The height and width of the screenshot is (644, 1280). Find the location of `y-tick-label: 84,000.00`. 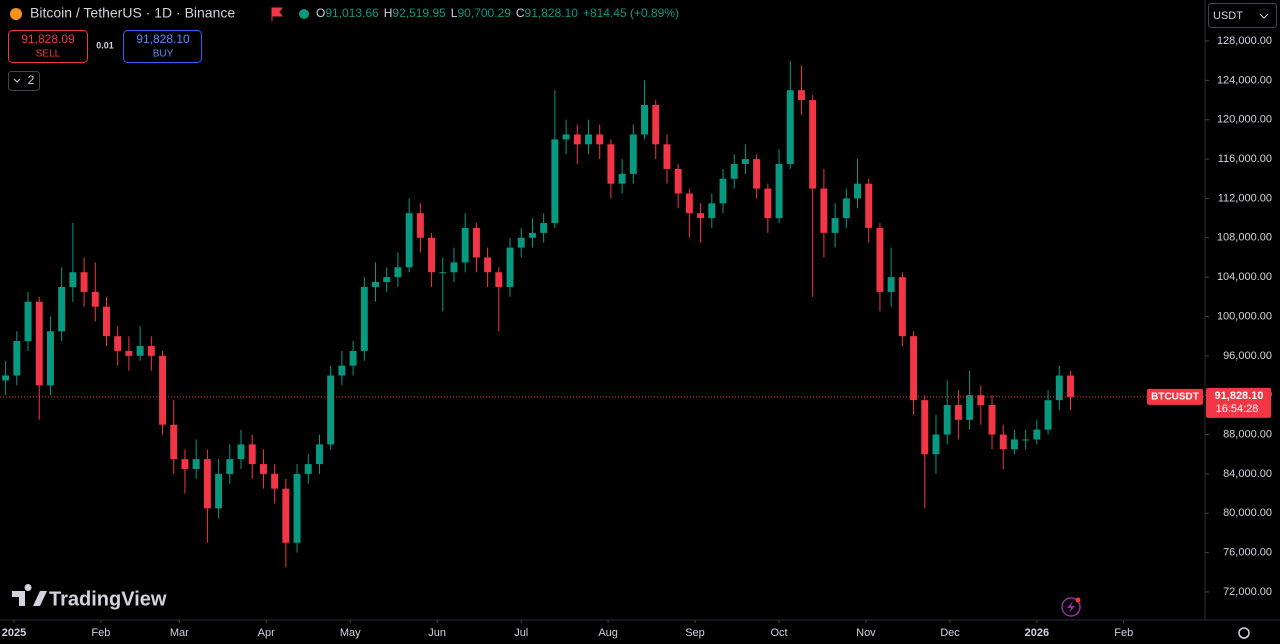

y-tick-label: 84,000.00 is located at coordinates (1247, 474).